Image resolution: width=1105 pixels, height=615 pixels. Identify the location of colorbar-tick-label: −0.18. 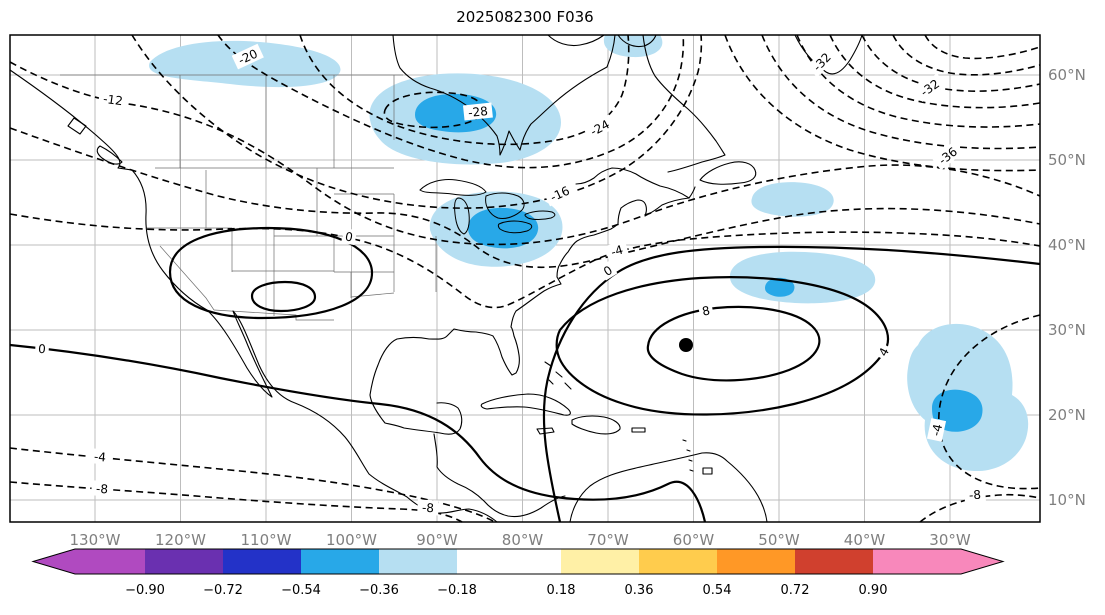
(457, 590).